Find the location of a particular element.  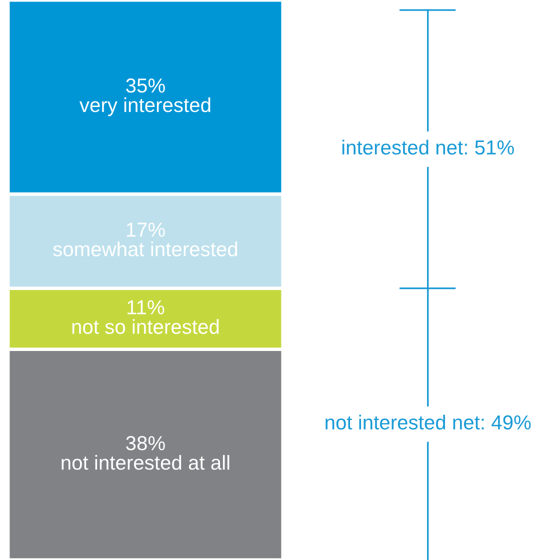

data-label: 17% is located at coordinates (145, 229).